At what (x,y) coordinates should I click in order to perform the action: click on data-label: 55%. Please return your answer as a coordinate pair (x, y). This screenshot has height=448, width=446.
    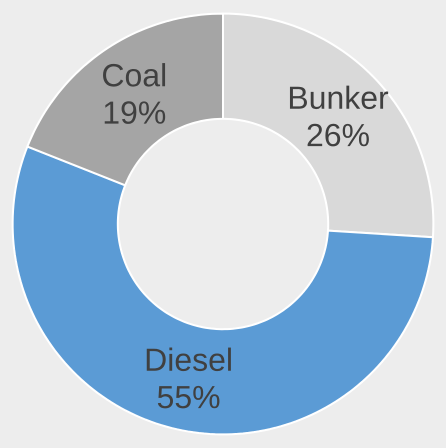
    Looking at the image, I should click on (189, 397).